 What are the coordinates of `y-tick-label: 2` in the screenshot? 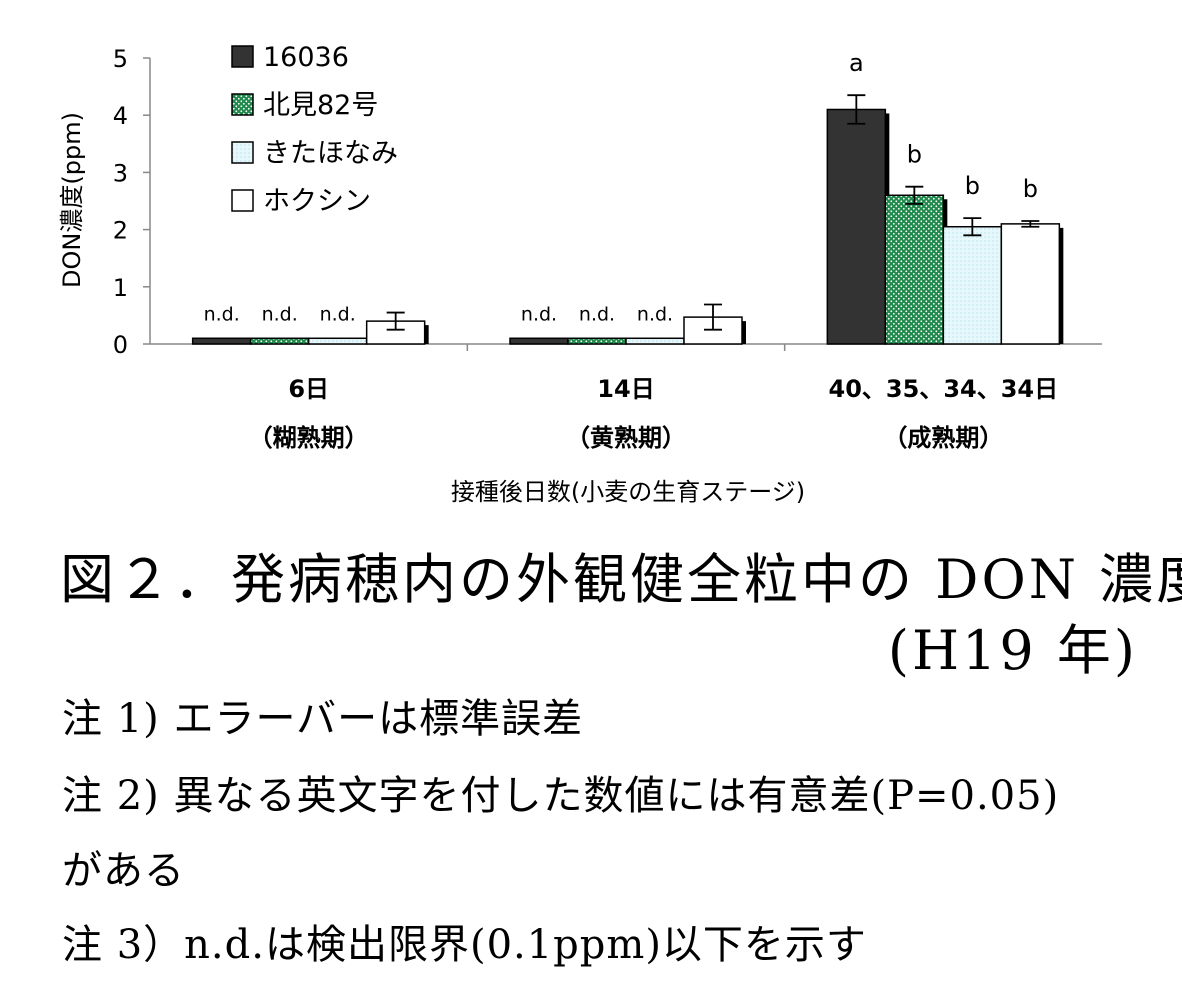 It's located at (120, 231).